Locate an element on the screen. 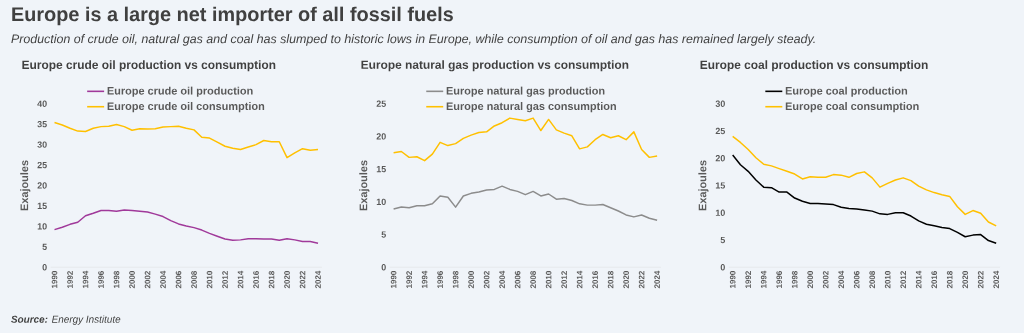 The width and height of the screenshot is (1024, 333). legend-label: Europe natural gas consumption is located at coordinates (531, 107).